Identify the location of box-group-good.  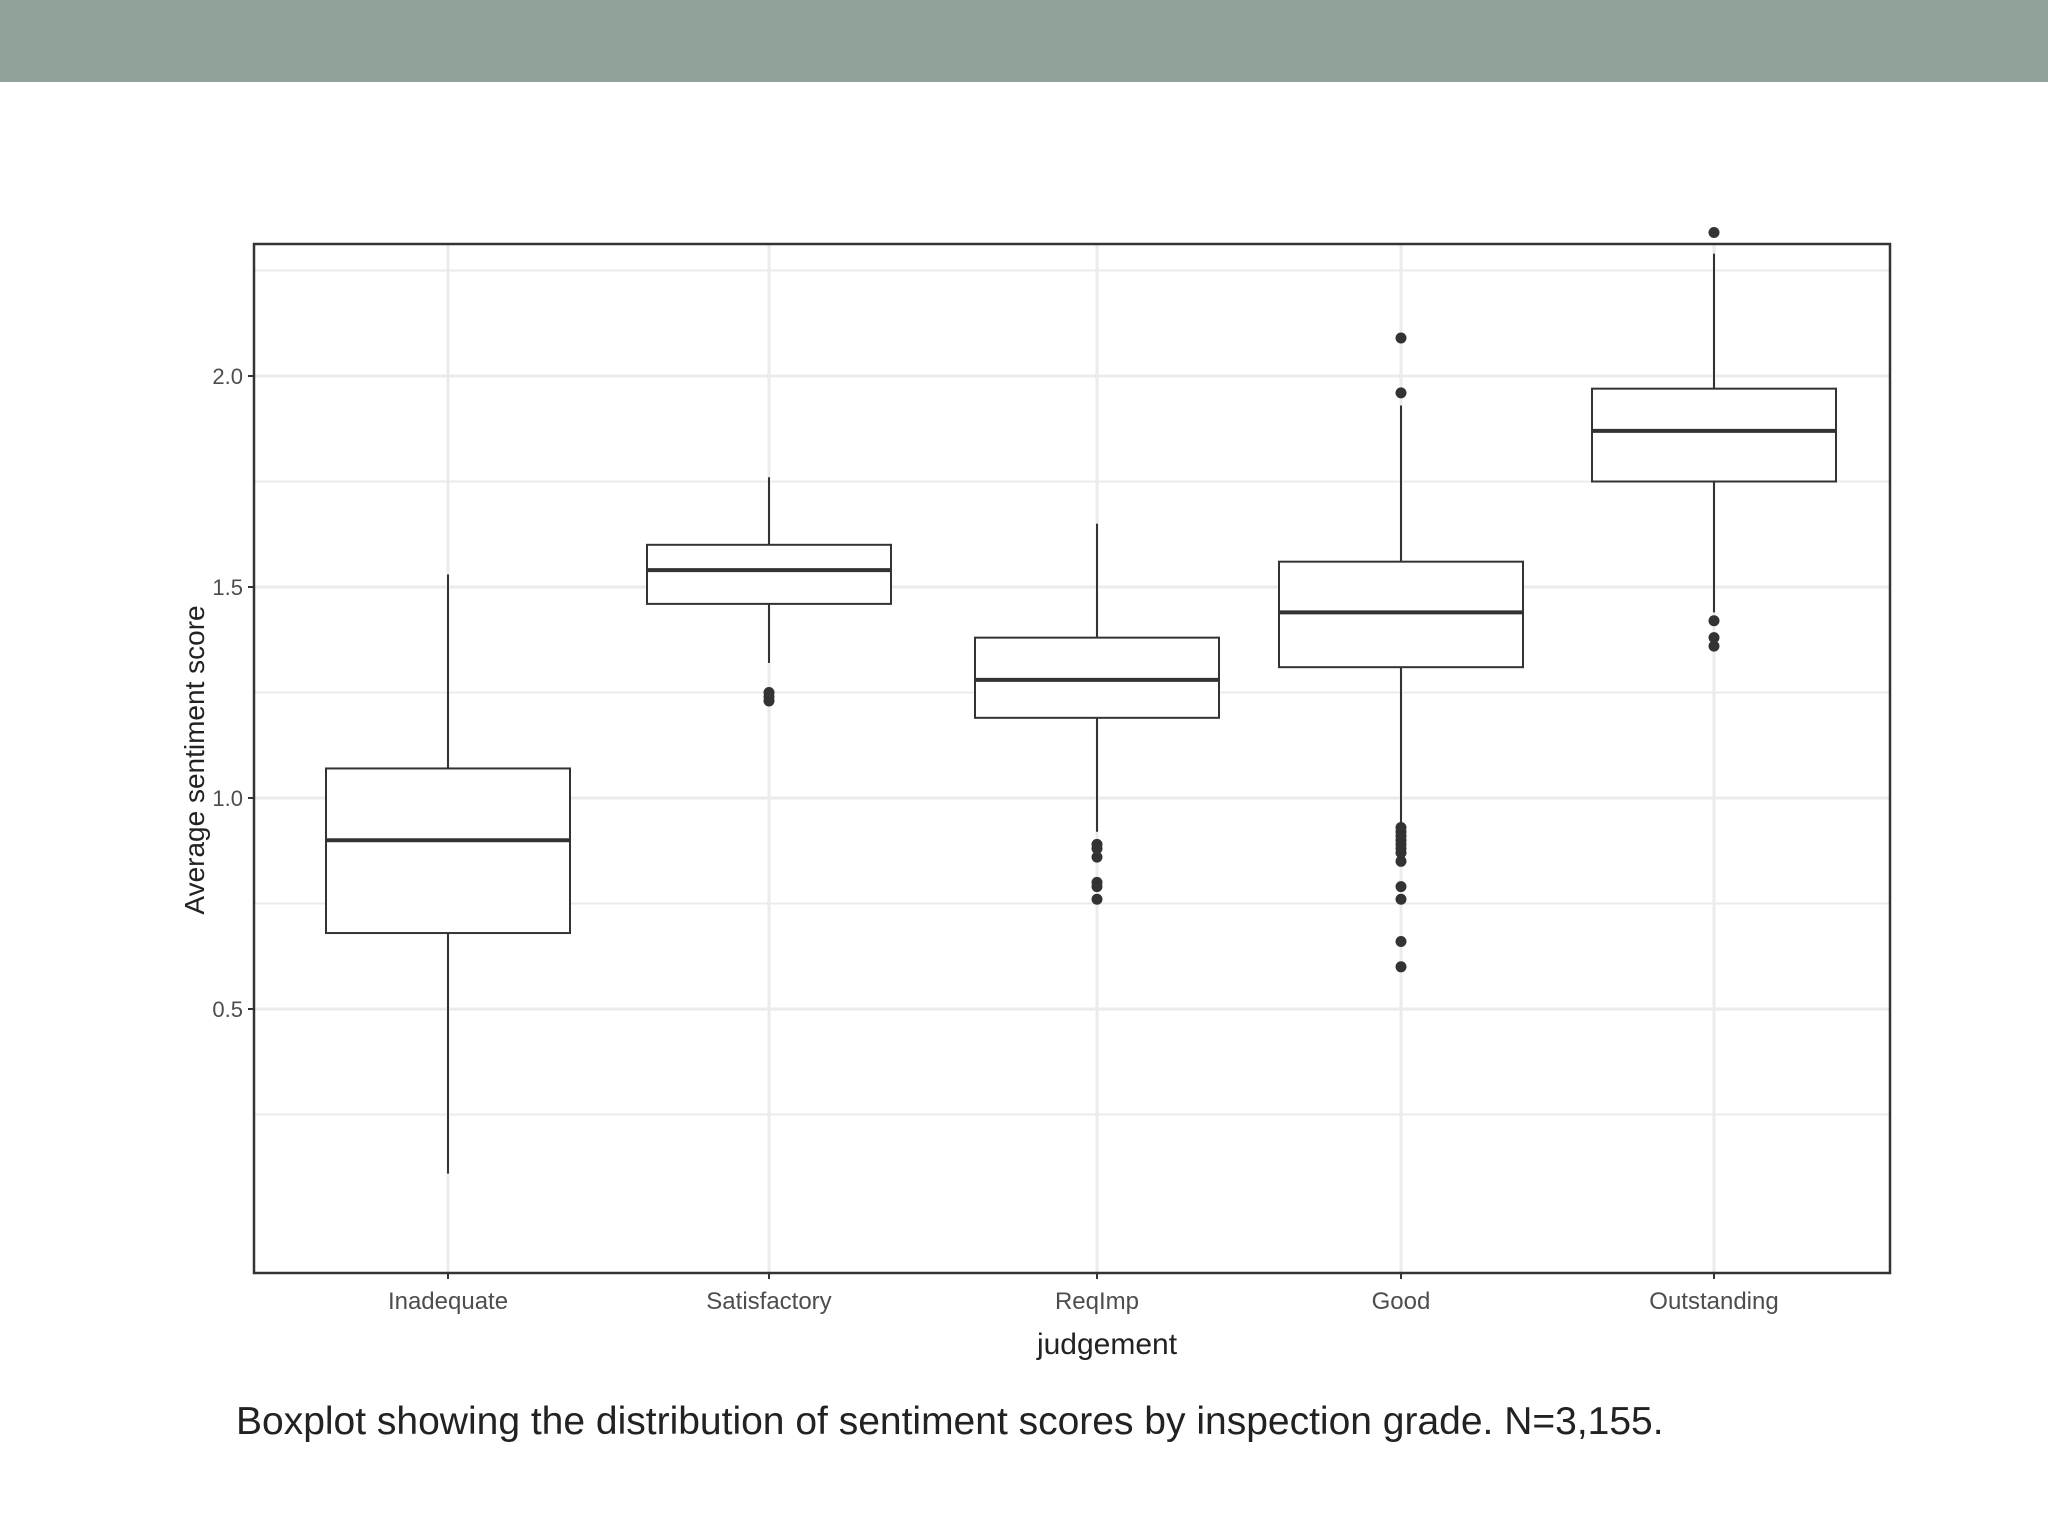
(1401, 652).